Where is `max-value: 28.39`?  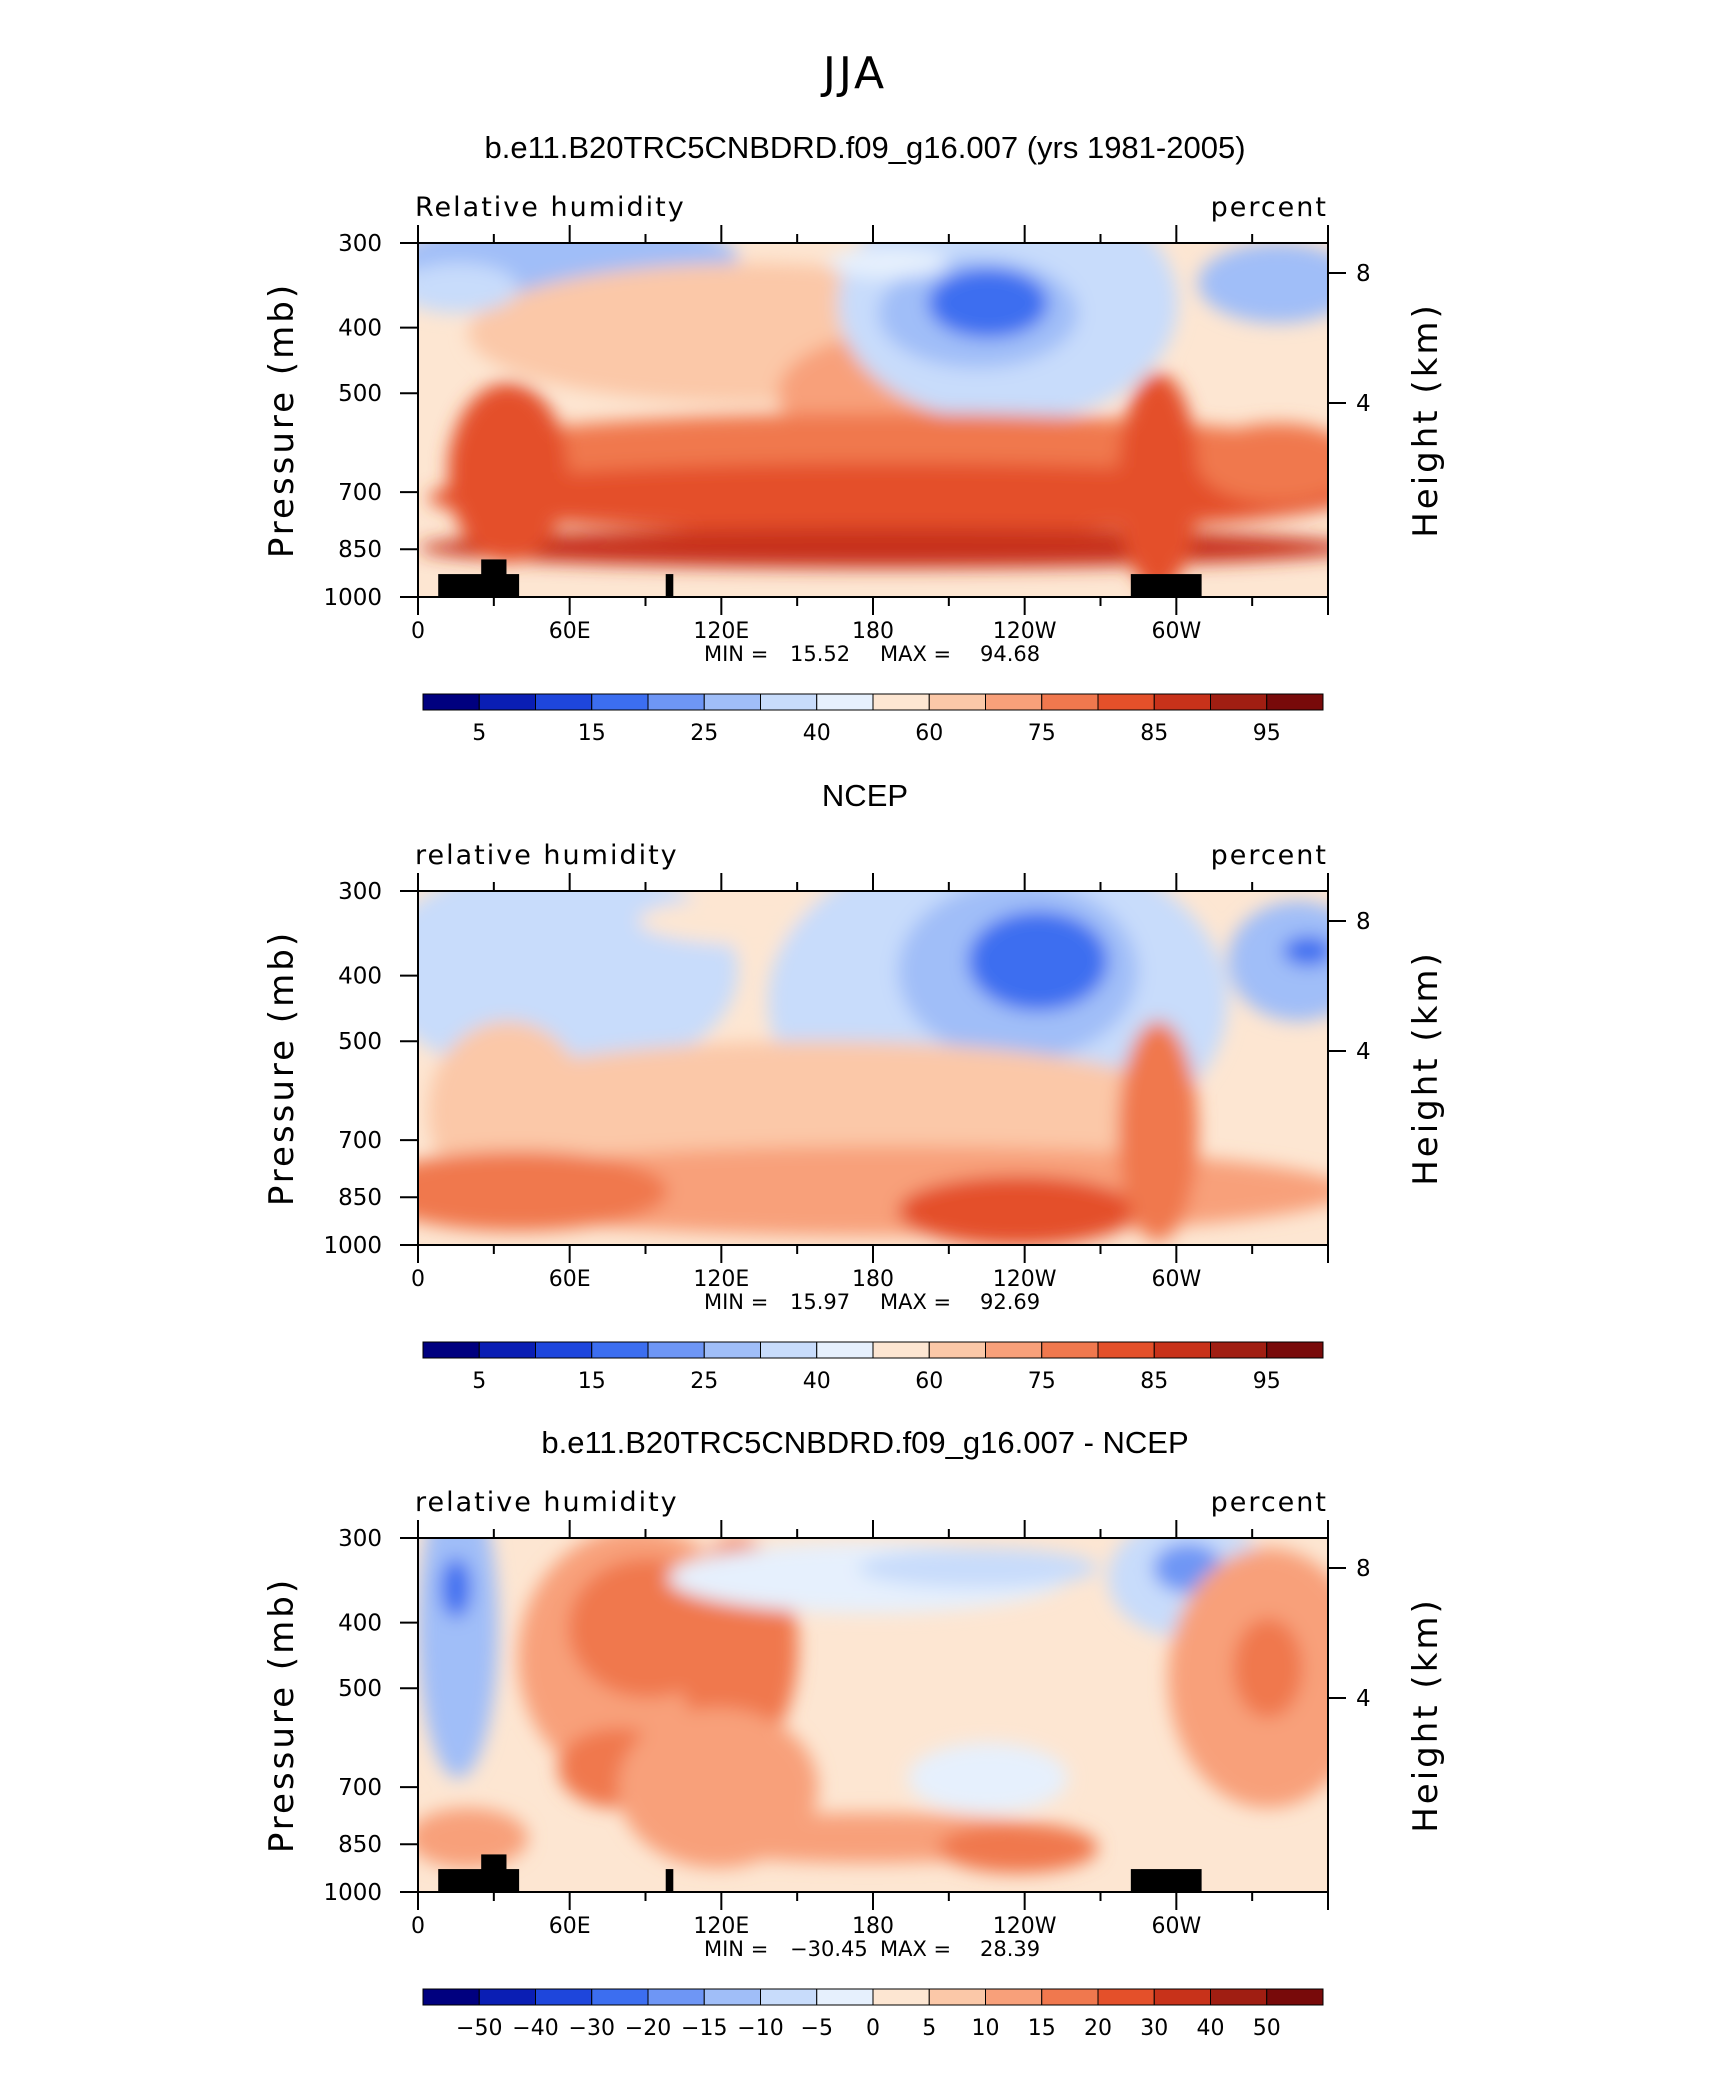
max-value: 28.39 is located at coordinates (1010, 1949).